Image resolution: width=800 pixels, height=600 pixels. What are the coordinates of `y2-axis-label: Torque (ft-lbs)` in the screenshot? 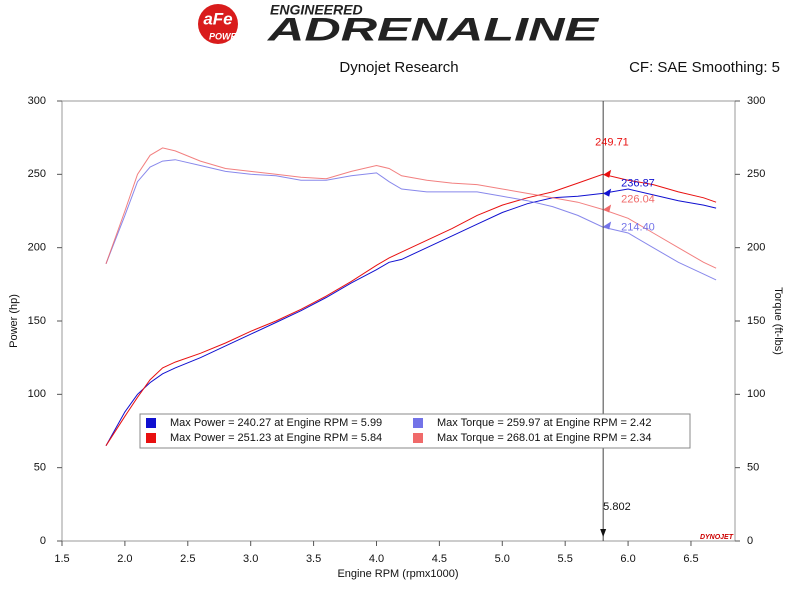 It's located at (778, 321).